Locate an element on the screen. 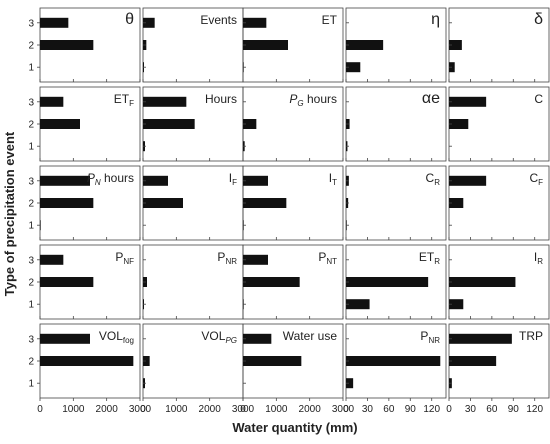 The image size is (550, 444). panel-r3c3-title: ETR is located at coordinates (429, 258).